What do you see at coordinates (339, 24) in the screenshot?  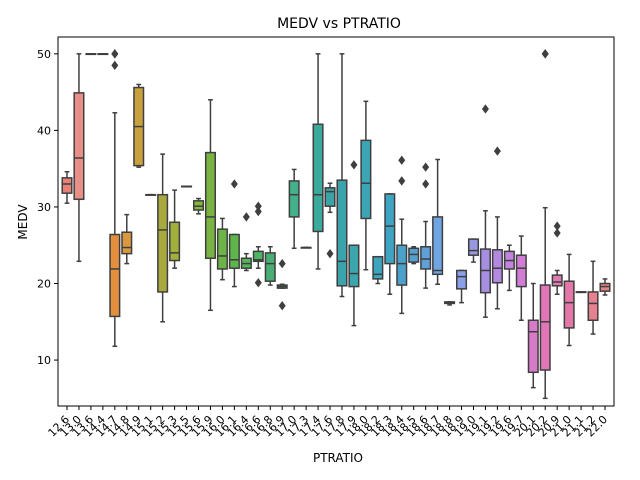 I see `chart-title: MEDV vs PTRATIO` at bounding box center [339, 24].